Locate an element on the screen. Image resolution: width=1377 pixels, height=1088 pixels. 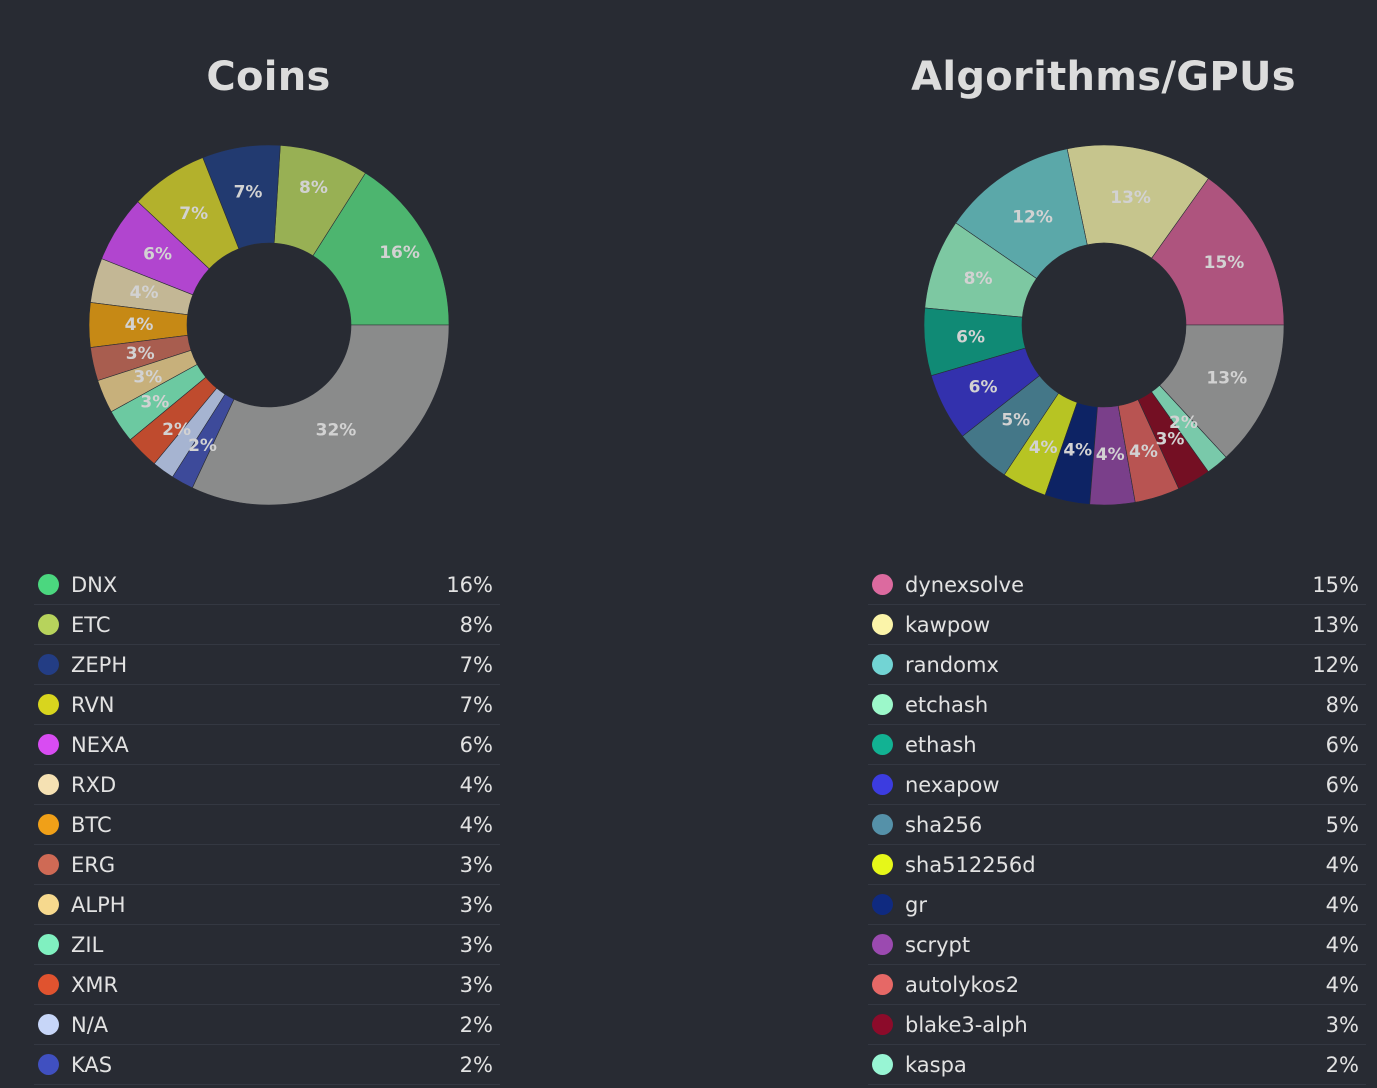
algorithms-chart-title: Algorithms/GPUs is located at coordinates (1103, 77).